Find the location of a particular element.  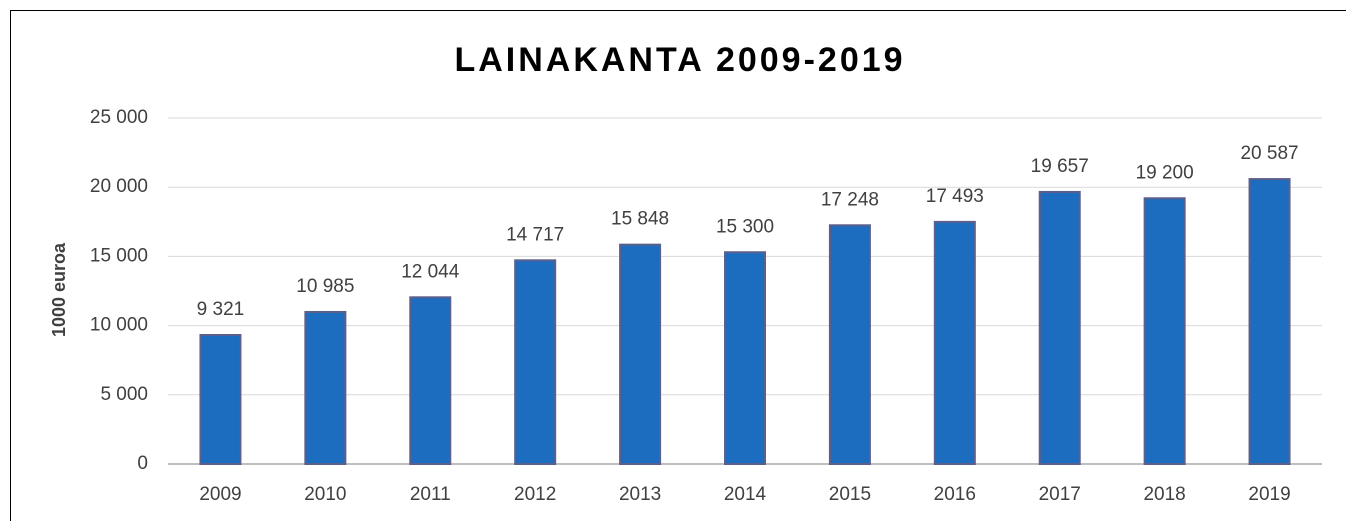

x-tick-label: 2010 is located at coordinates (325, 494).